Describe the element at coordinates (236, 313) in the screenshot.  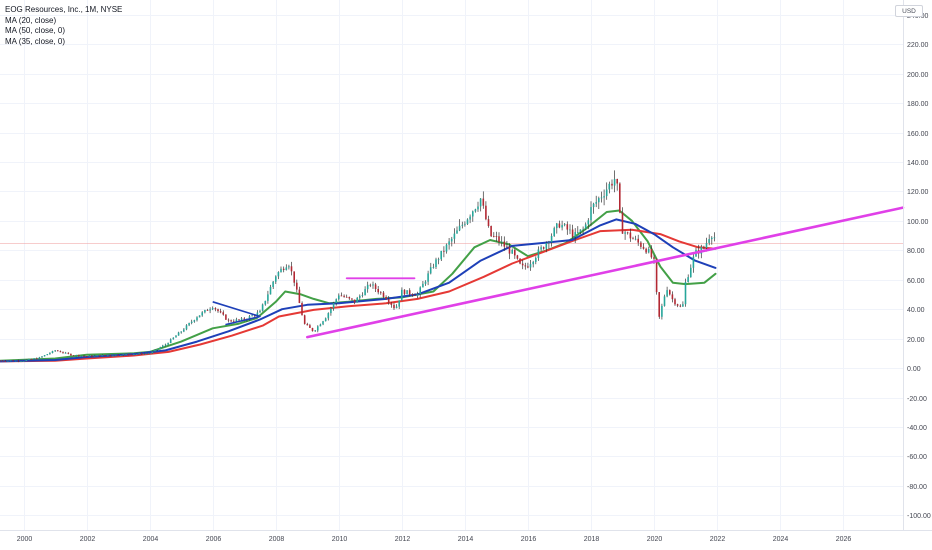
I see `wedge-pattern` at that location.